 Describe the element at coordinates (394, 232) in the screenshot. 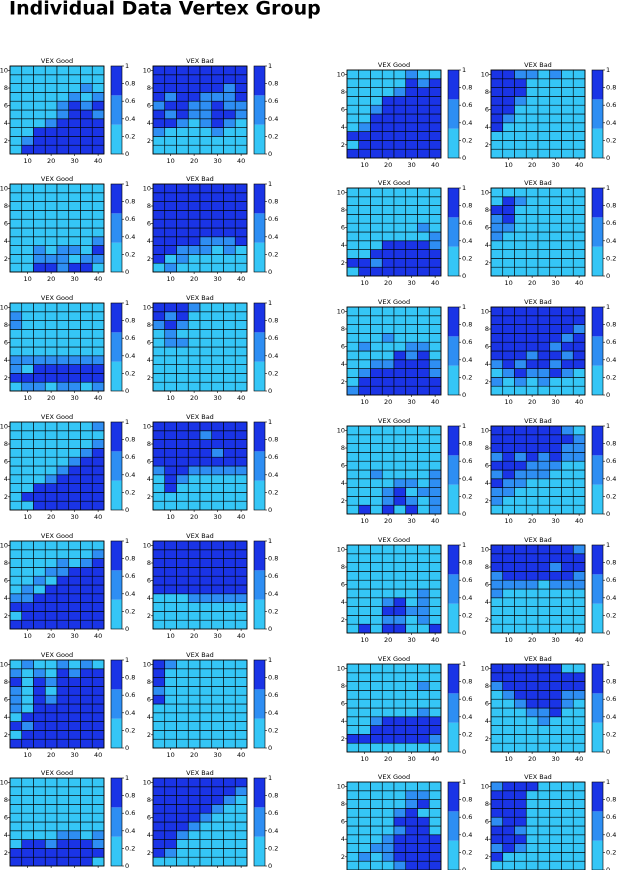

I see `plot-frame` at that location.